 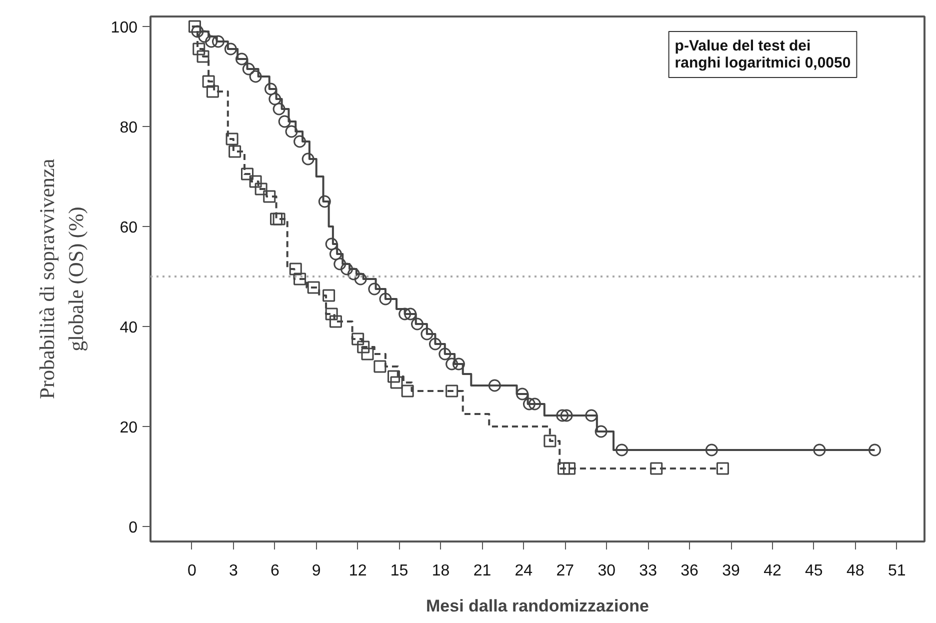 I want to click on y-tick-label: 100, so click(x=124, y=28).